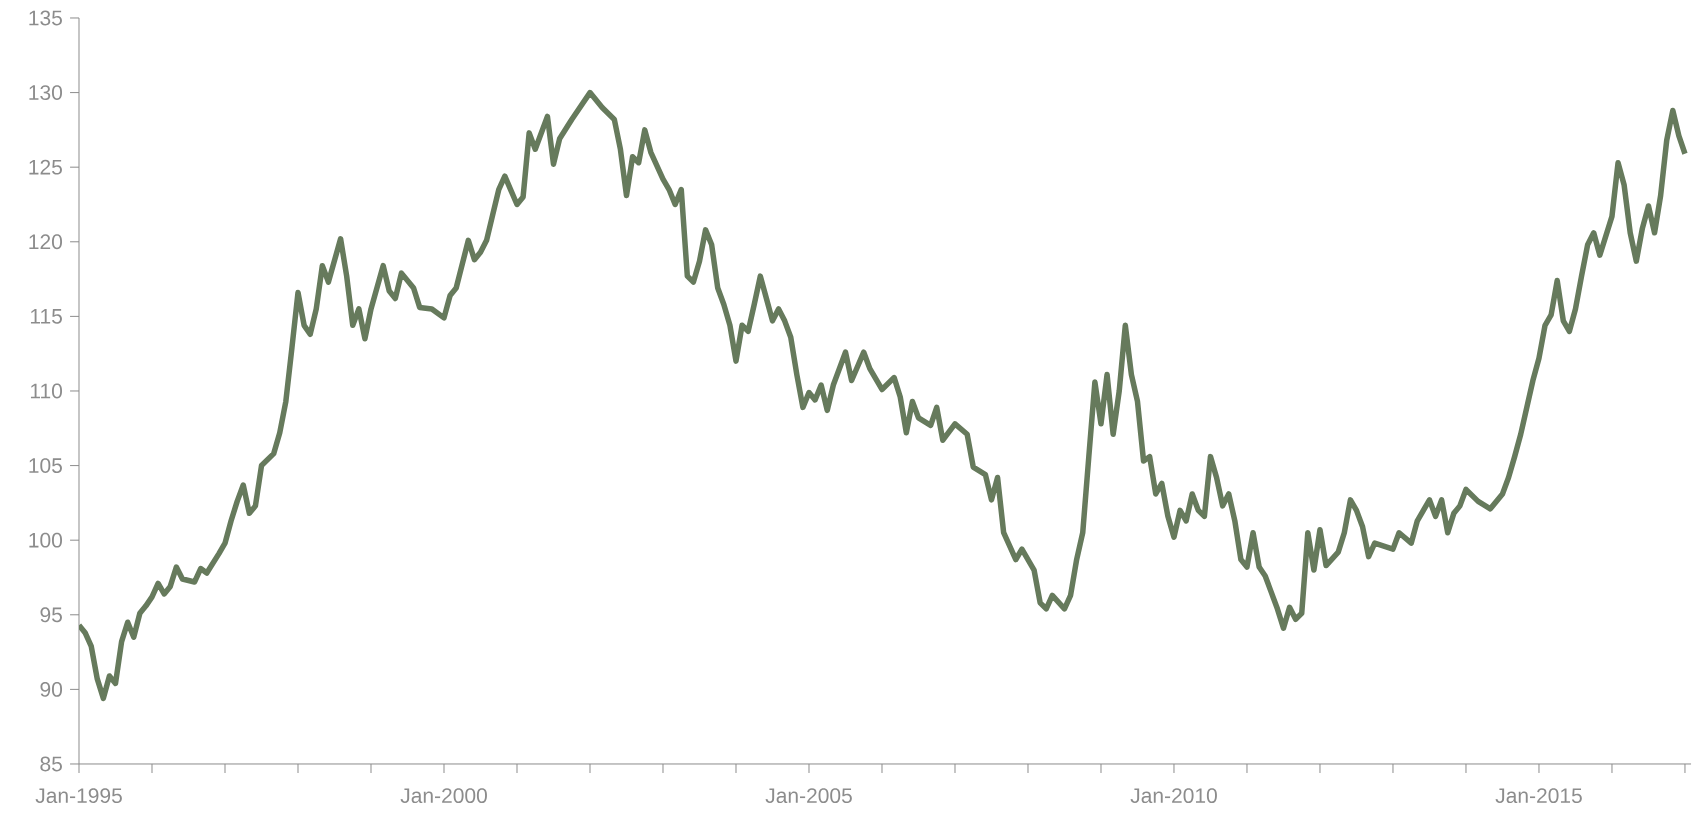  Describe the element at coordinates (1538, 796) in the screenshot. I see `x-tick-label: Jan-2015` at that location.